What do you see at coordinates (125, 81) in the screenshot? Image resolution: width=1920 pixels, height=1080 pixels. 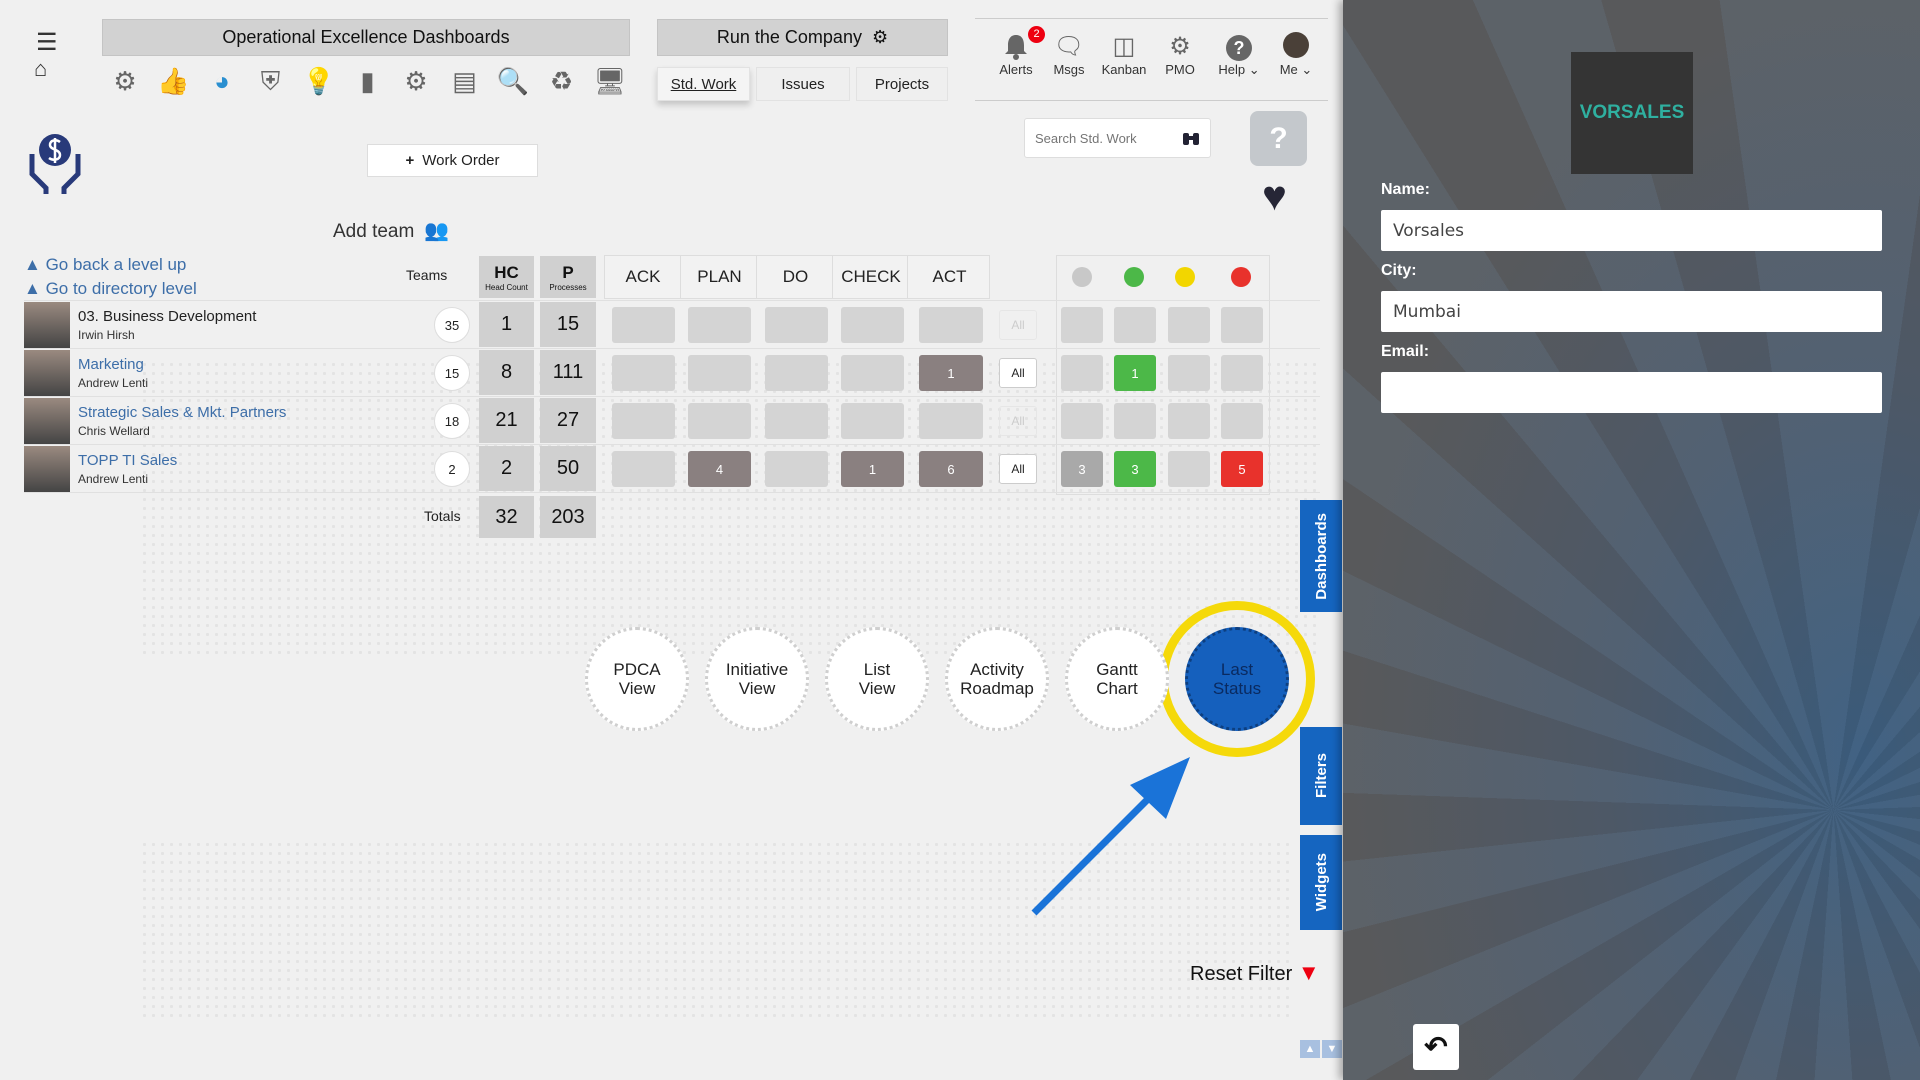 I see `brain-gear-icon: ⚙` at bounding box center [125, 81].